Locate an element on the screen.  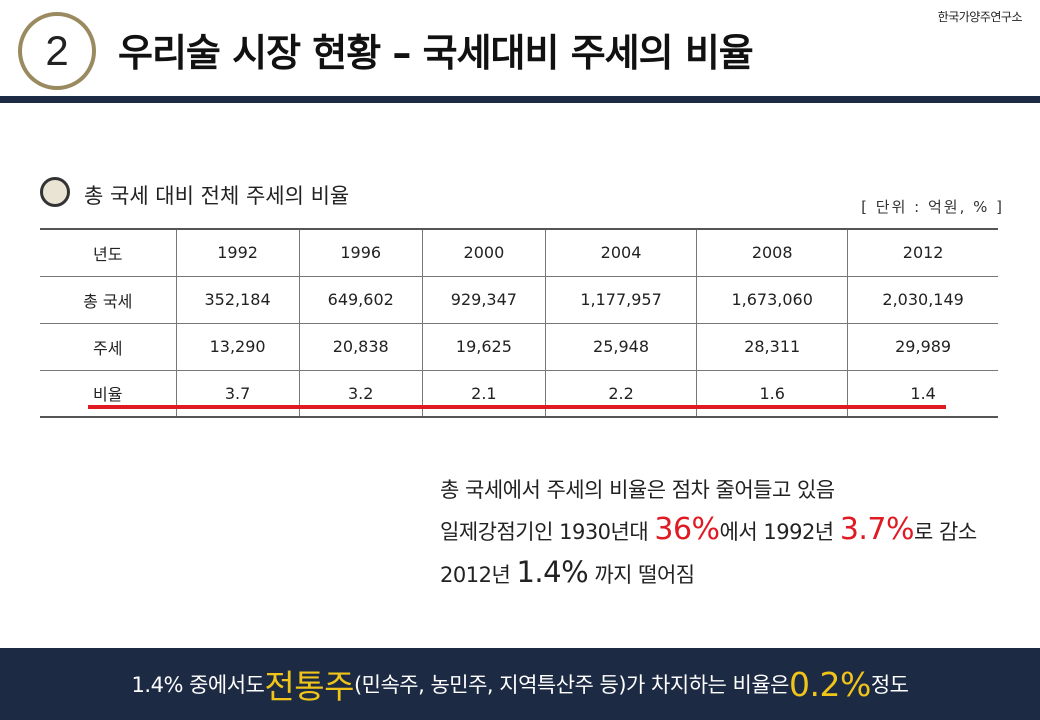
table-title: 총 국세 대비 전체 주세의 비율 is located at coordinates (217, 196).